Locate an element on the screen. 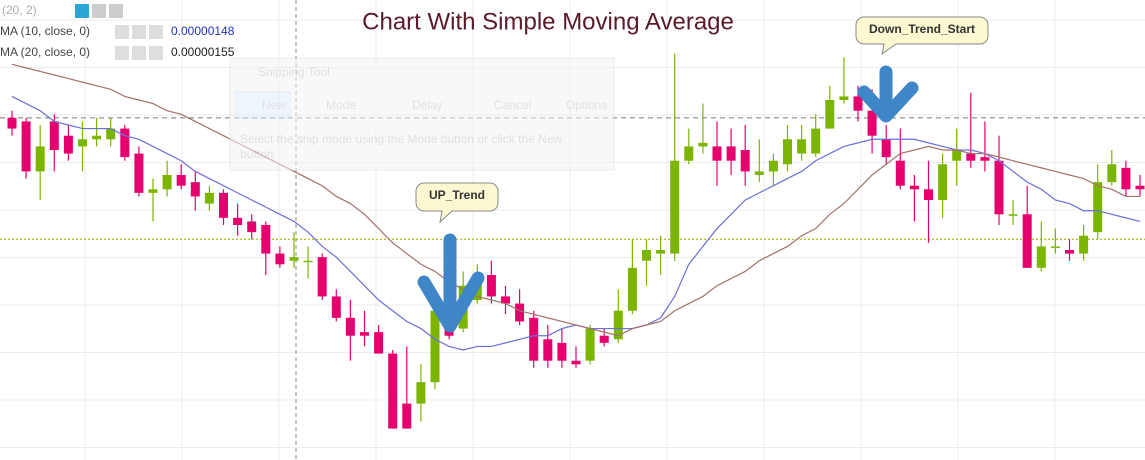 The height and width of the screenshot is (460, 1145). overlay-button: Mode is located at coordinates (341, 105).